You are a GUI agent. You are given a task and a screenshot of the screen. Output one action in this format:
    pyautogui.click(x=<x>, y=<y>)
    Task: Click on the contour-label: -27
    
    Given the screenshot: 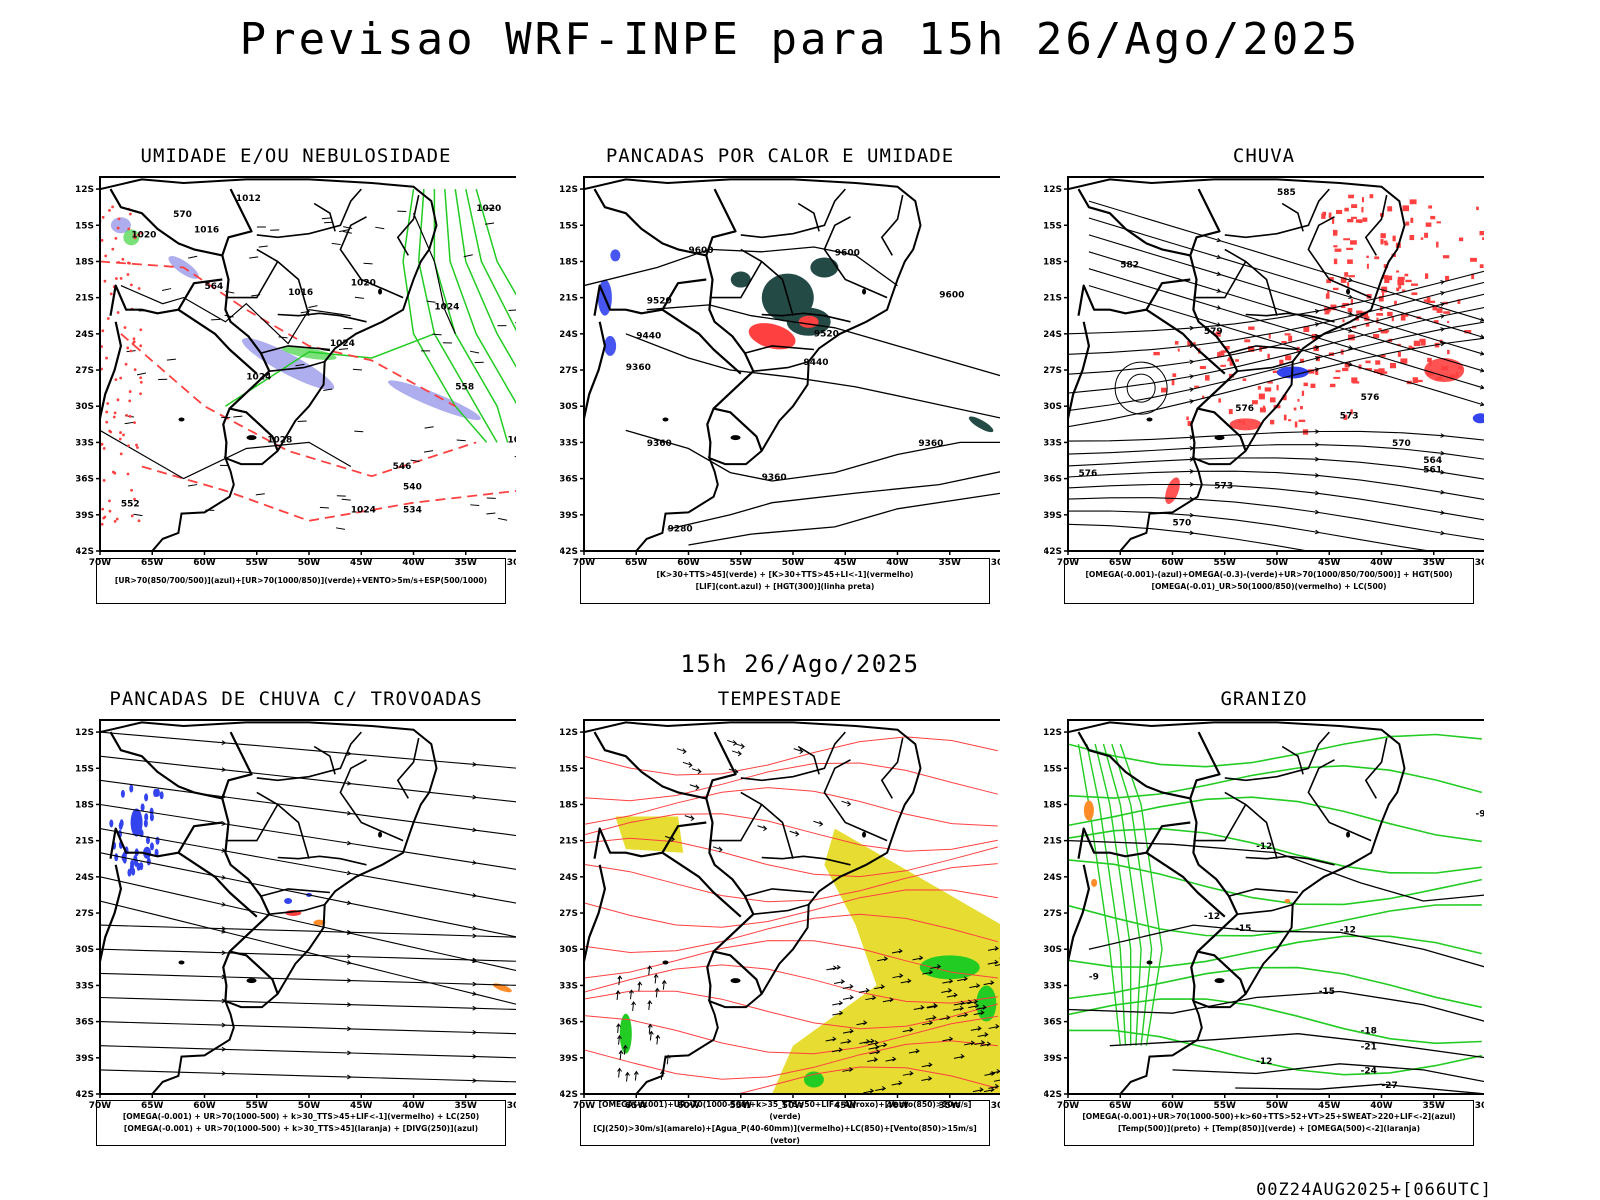 What is the action you would take?
    pyautogui.click(x=1390, y=1086)
    